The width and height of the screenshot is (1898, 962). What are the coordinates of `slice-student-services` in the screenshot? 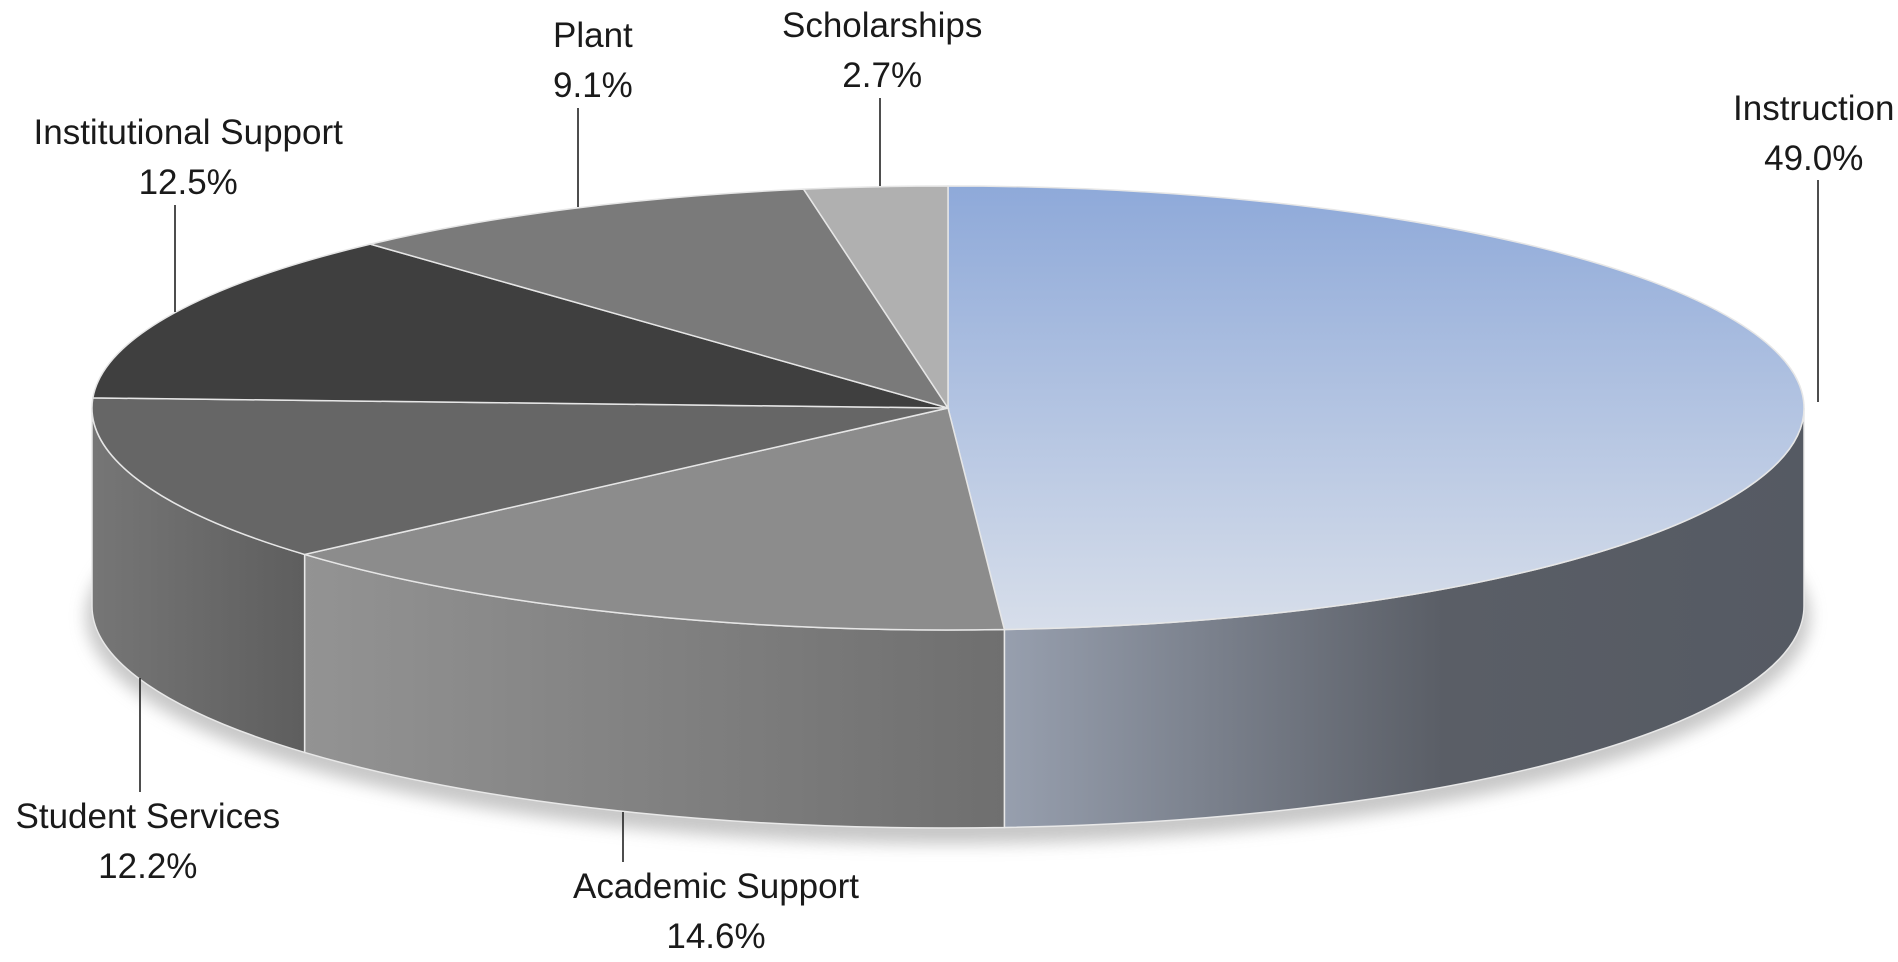 It's located at (520, 476).